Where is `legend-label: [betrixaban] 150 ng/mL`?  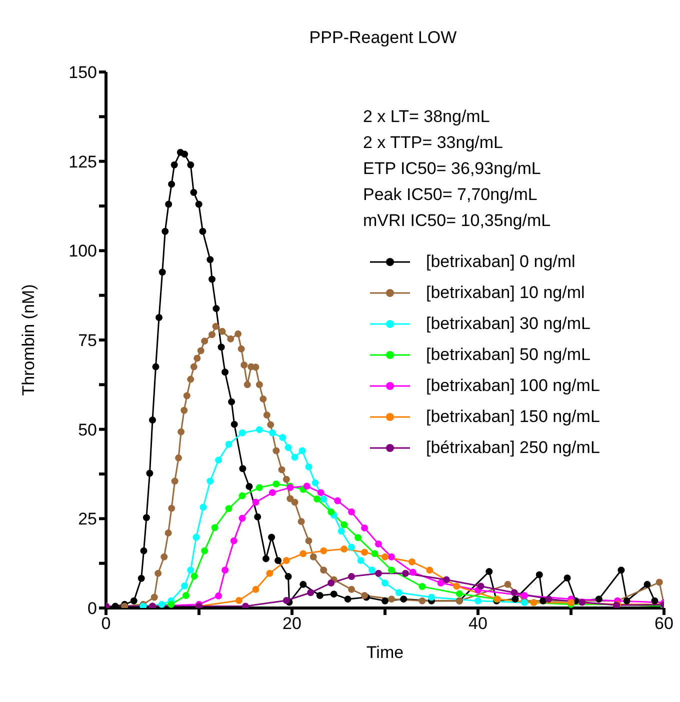 legend-label: [betrixaban] 150 ng/mL is located at coordinates (513, 416).